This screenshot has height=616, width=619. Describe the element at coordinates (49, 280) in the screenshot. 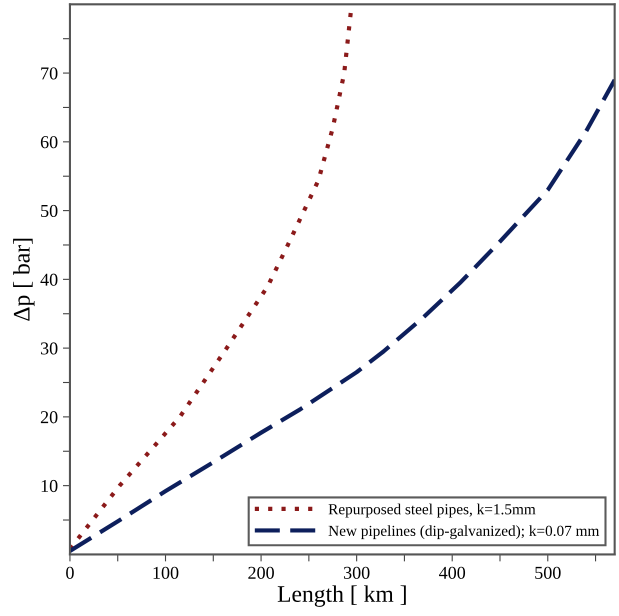

I see `y-tick-label: 40` at that location.